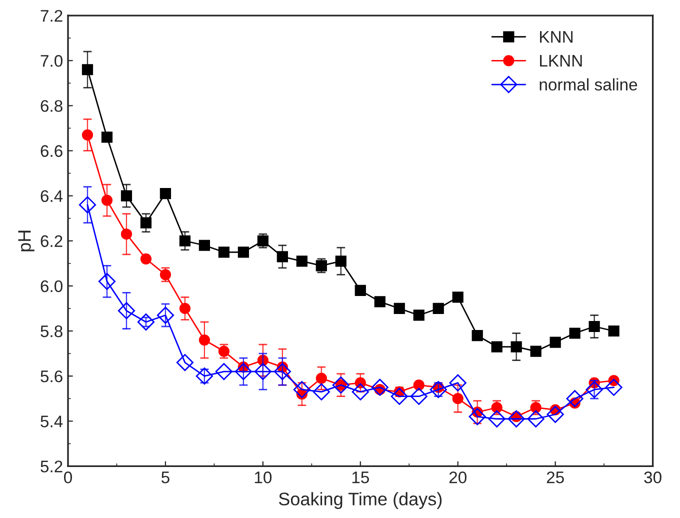  I want to click on y-tick-label: 7.0, so click(51, 61).